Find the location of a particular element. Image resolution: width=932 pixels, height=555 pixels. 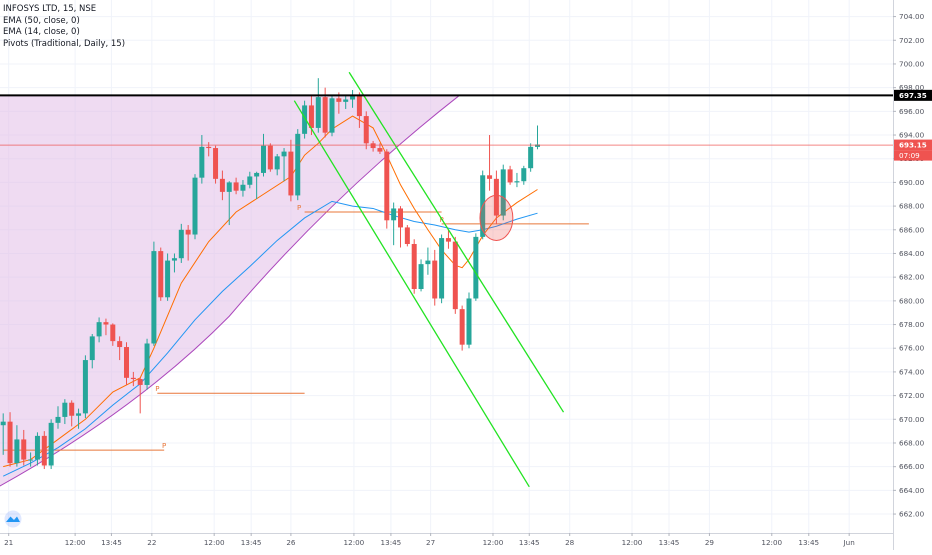

price-tick-label: 702.00 is located at coordinates (912, 40).